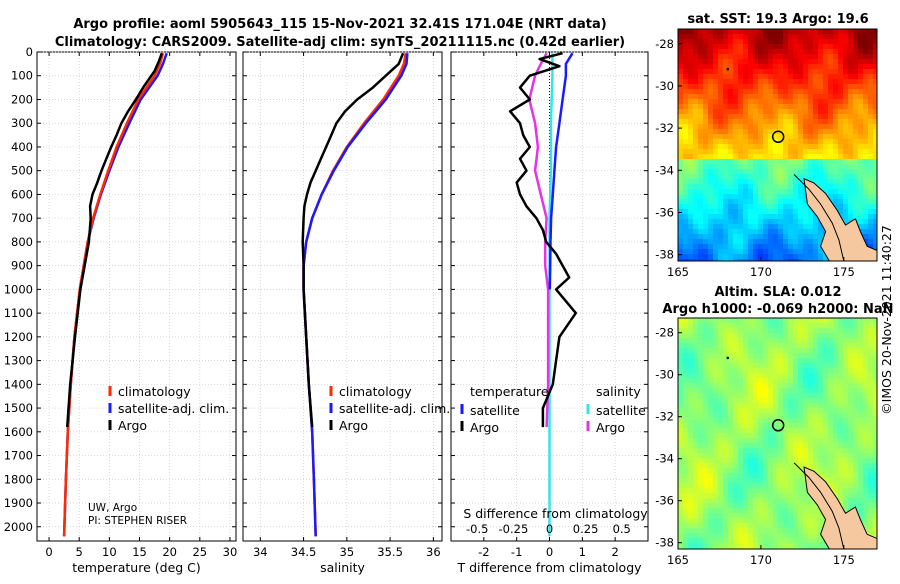 This screenshot has width=900, height=584. I want to click on legend-entry: climatology, so click(375, 391).